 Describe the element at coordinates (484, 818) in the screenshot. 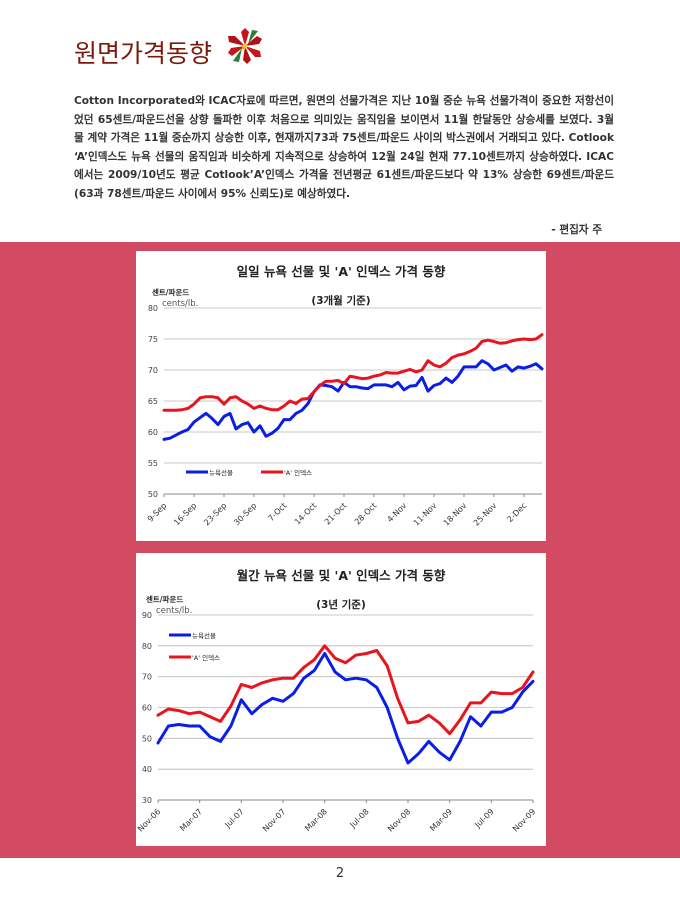

I see `x-tick-label: Jul-09` at that location.